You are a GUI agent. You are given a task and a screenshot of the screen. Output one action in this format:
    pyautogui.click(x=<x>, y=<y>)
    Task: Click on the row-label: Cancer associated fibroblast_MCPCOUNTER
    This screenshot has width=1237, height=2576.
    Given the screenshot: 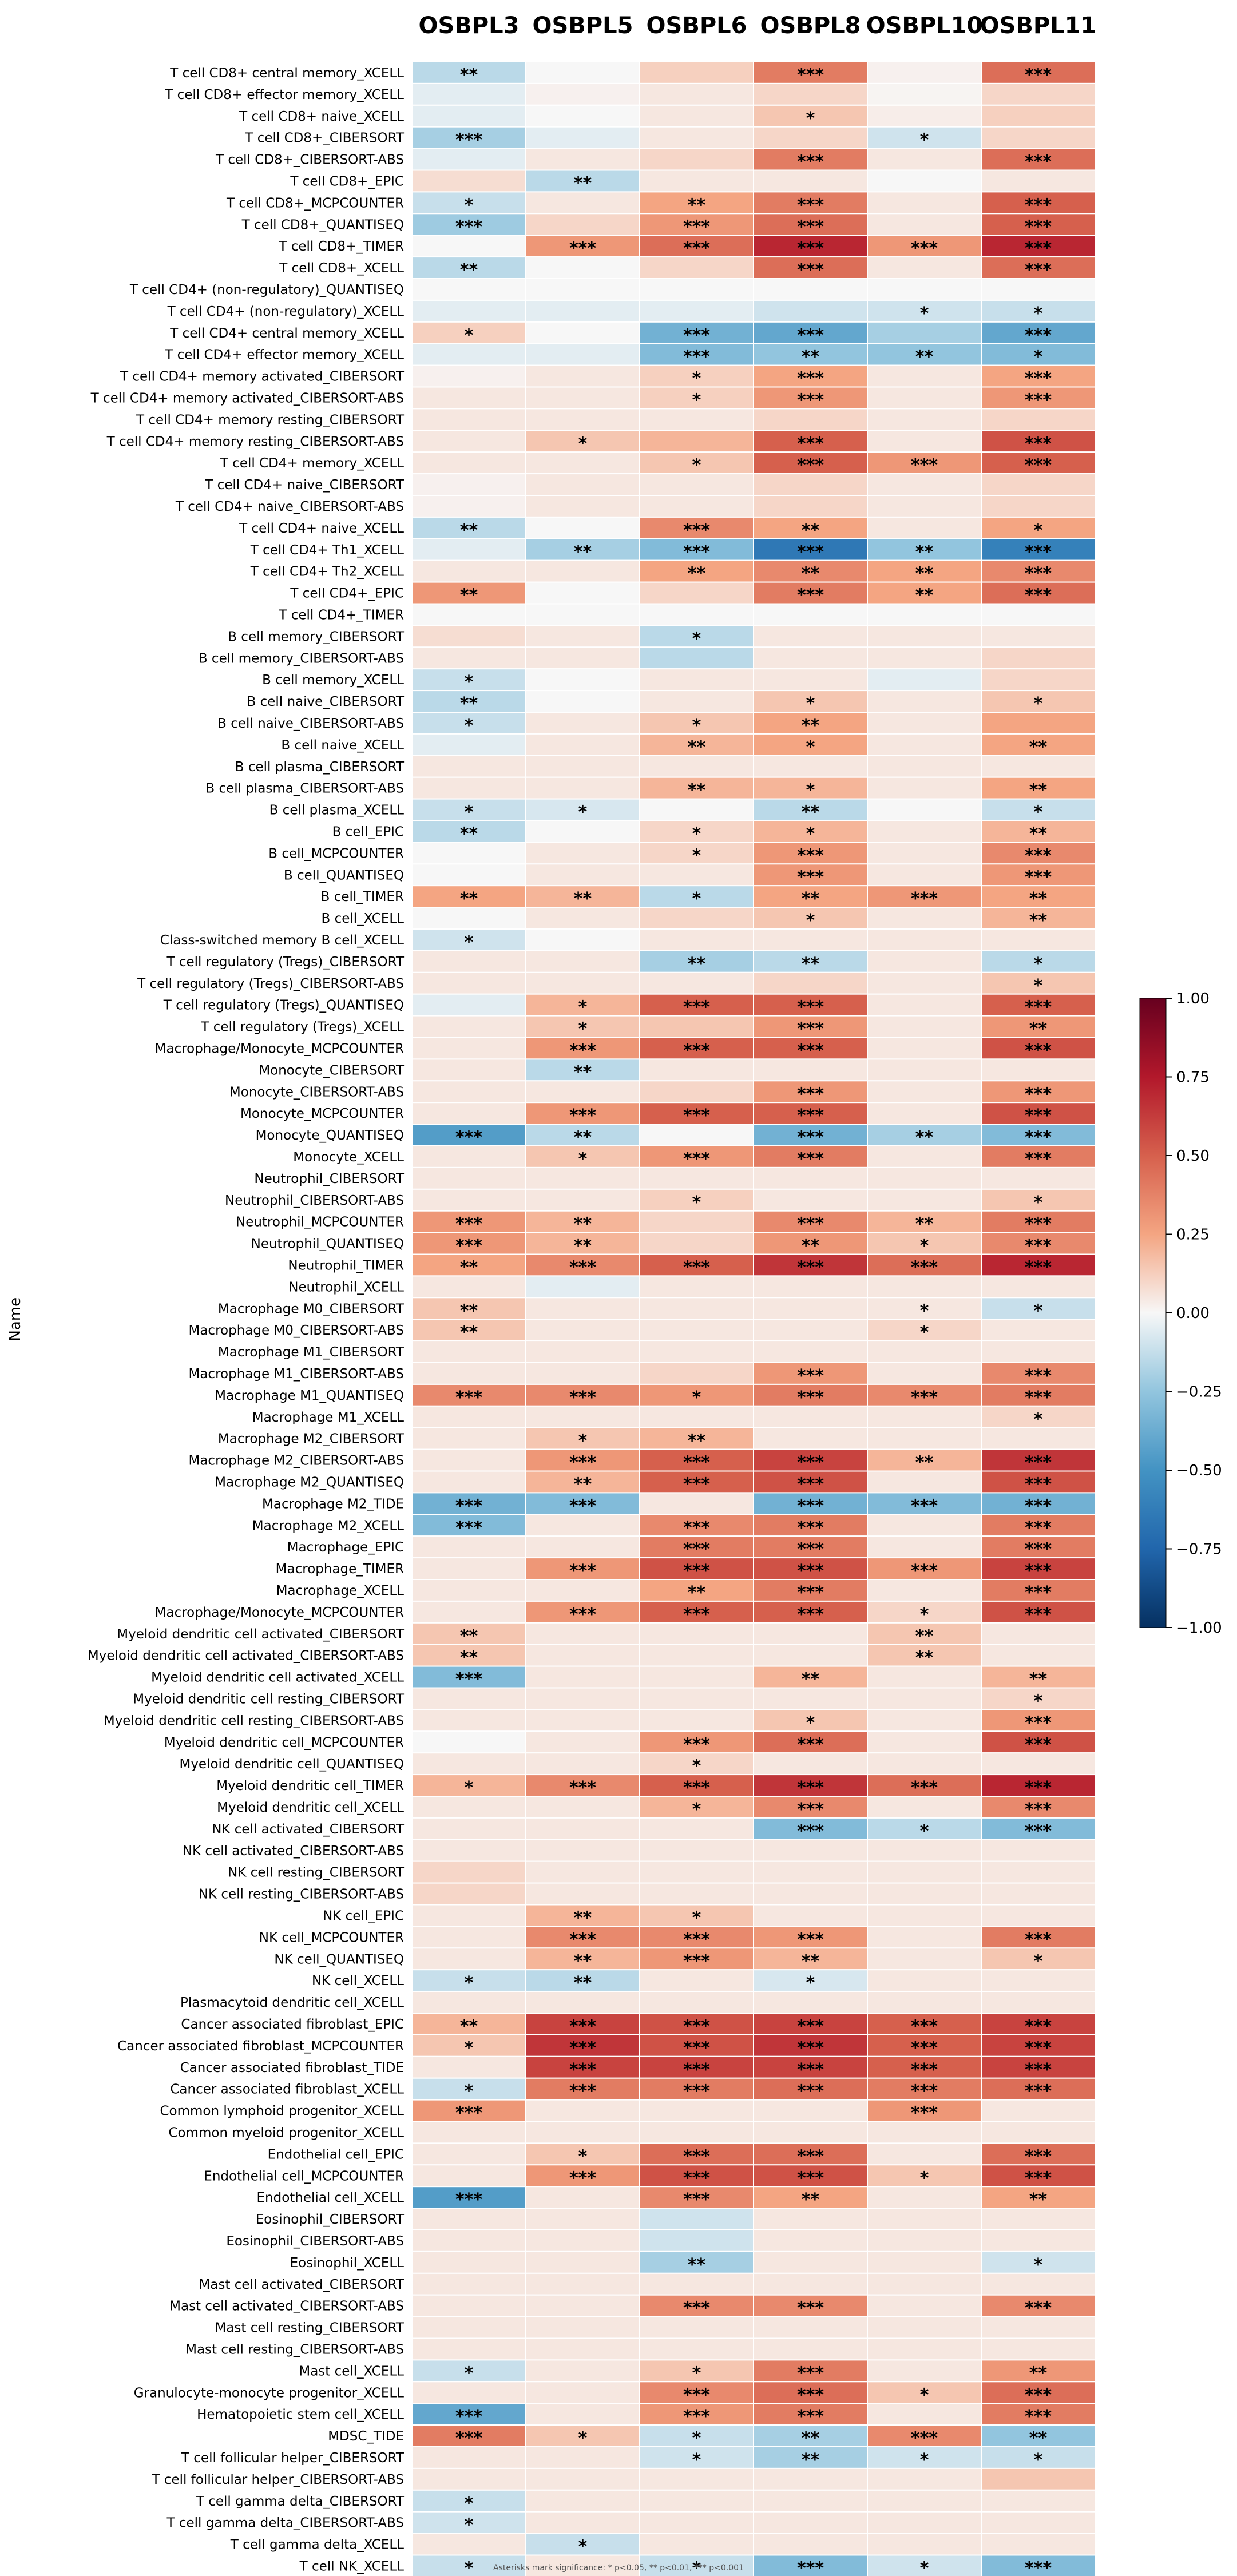 What is the action you would take?
    pyautogui.click(x=260, y=2046)
    